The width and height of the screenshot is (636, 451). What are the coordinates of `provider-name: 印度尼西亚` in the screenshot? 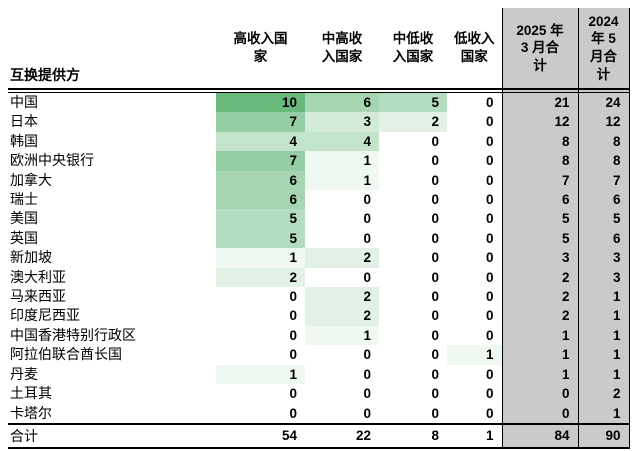 It's located at (45, 315).